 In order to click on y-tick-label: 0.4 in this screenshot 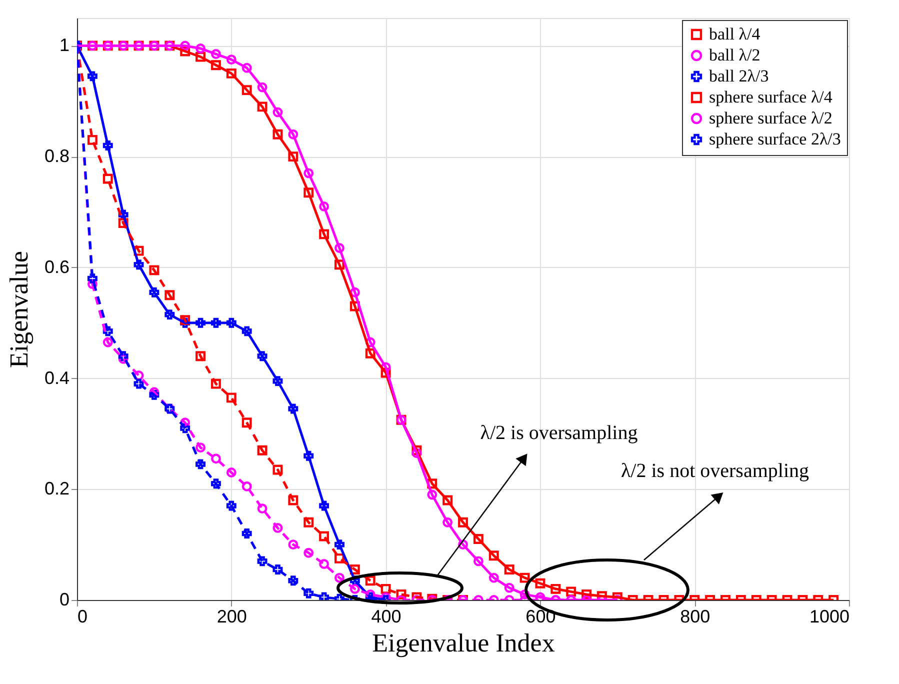, I will do `click(57, 378)`.